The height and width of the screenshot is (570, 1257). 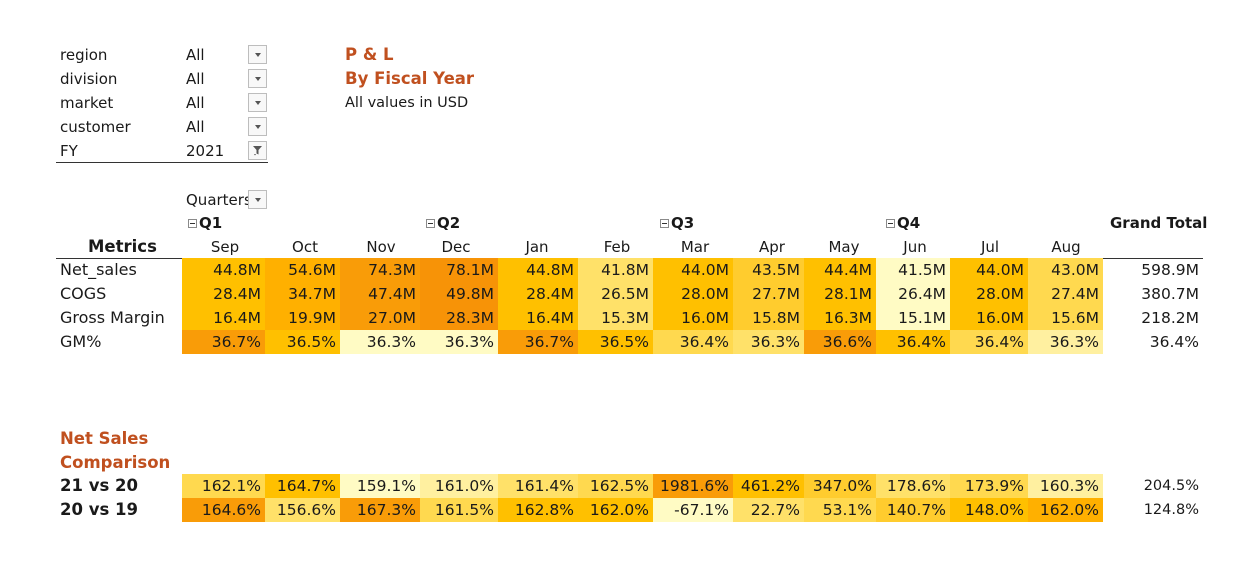 I want to click on data-cell: 28.1M, so click(x=840, y=294).